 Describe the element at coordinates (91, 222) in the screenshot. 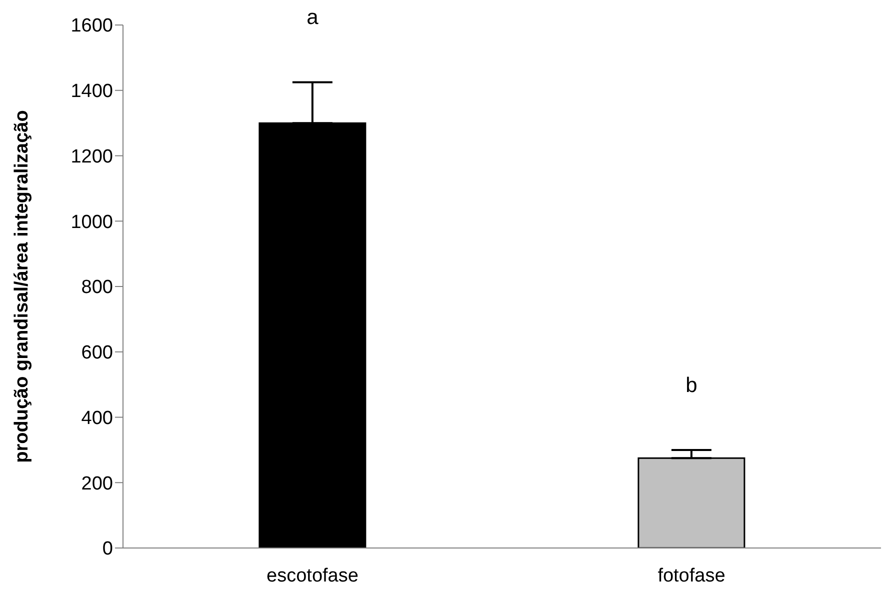

I see `y-tick-label: 1000` at that location.